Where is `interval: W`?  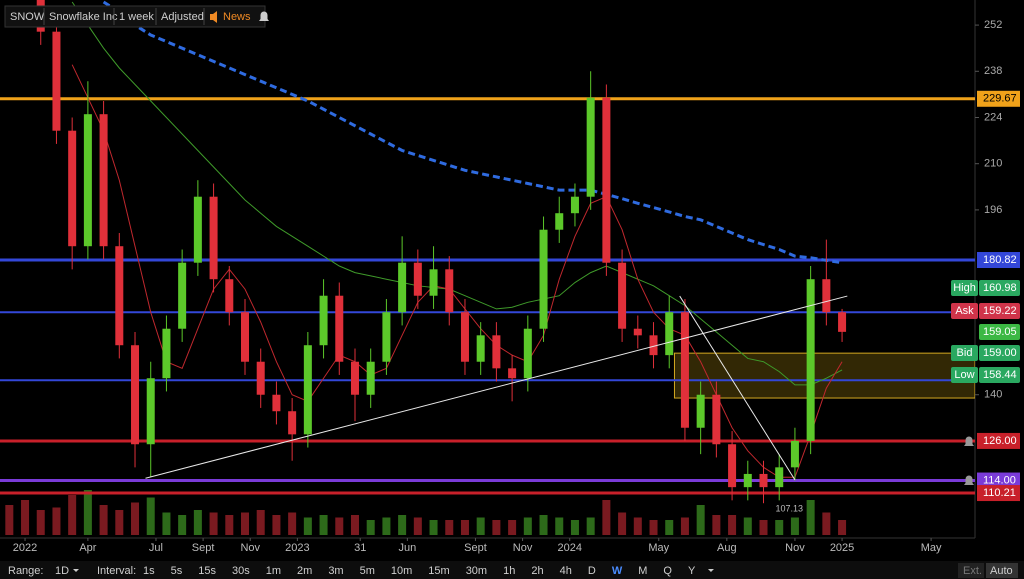 interval: W is located at coordinates (617, 571).